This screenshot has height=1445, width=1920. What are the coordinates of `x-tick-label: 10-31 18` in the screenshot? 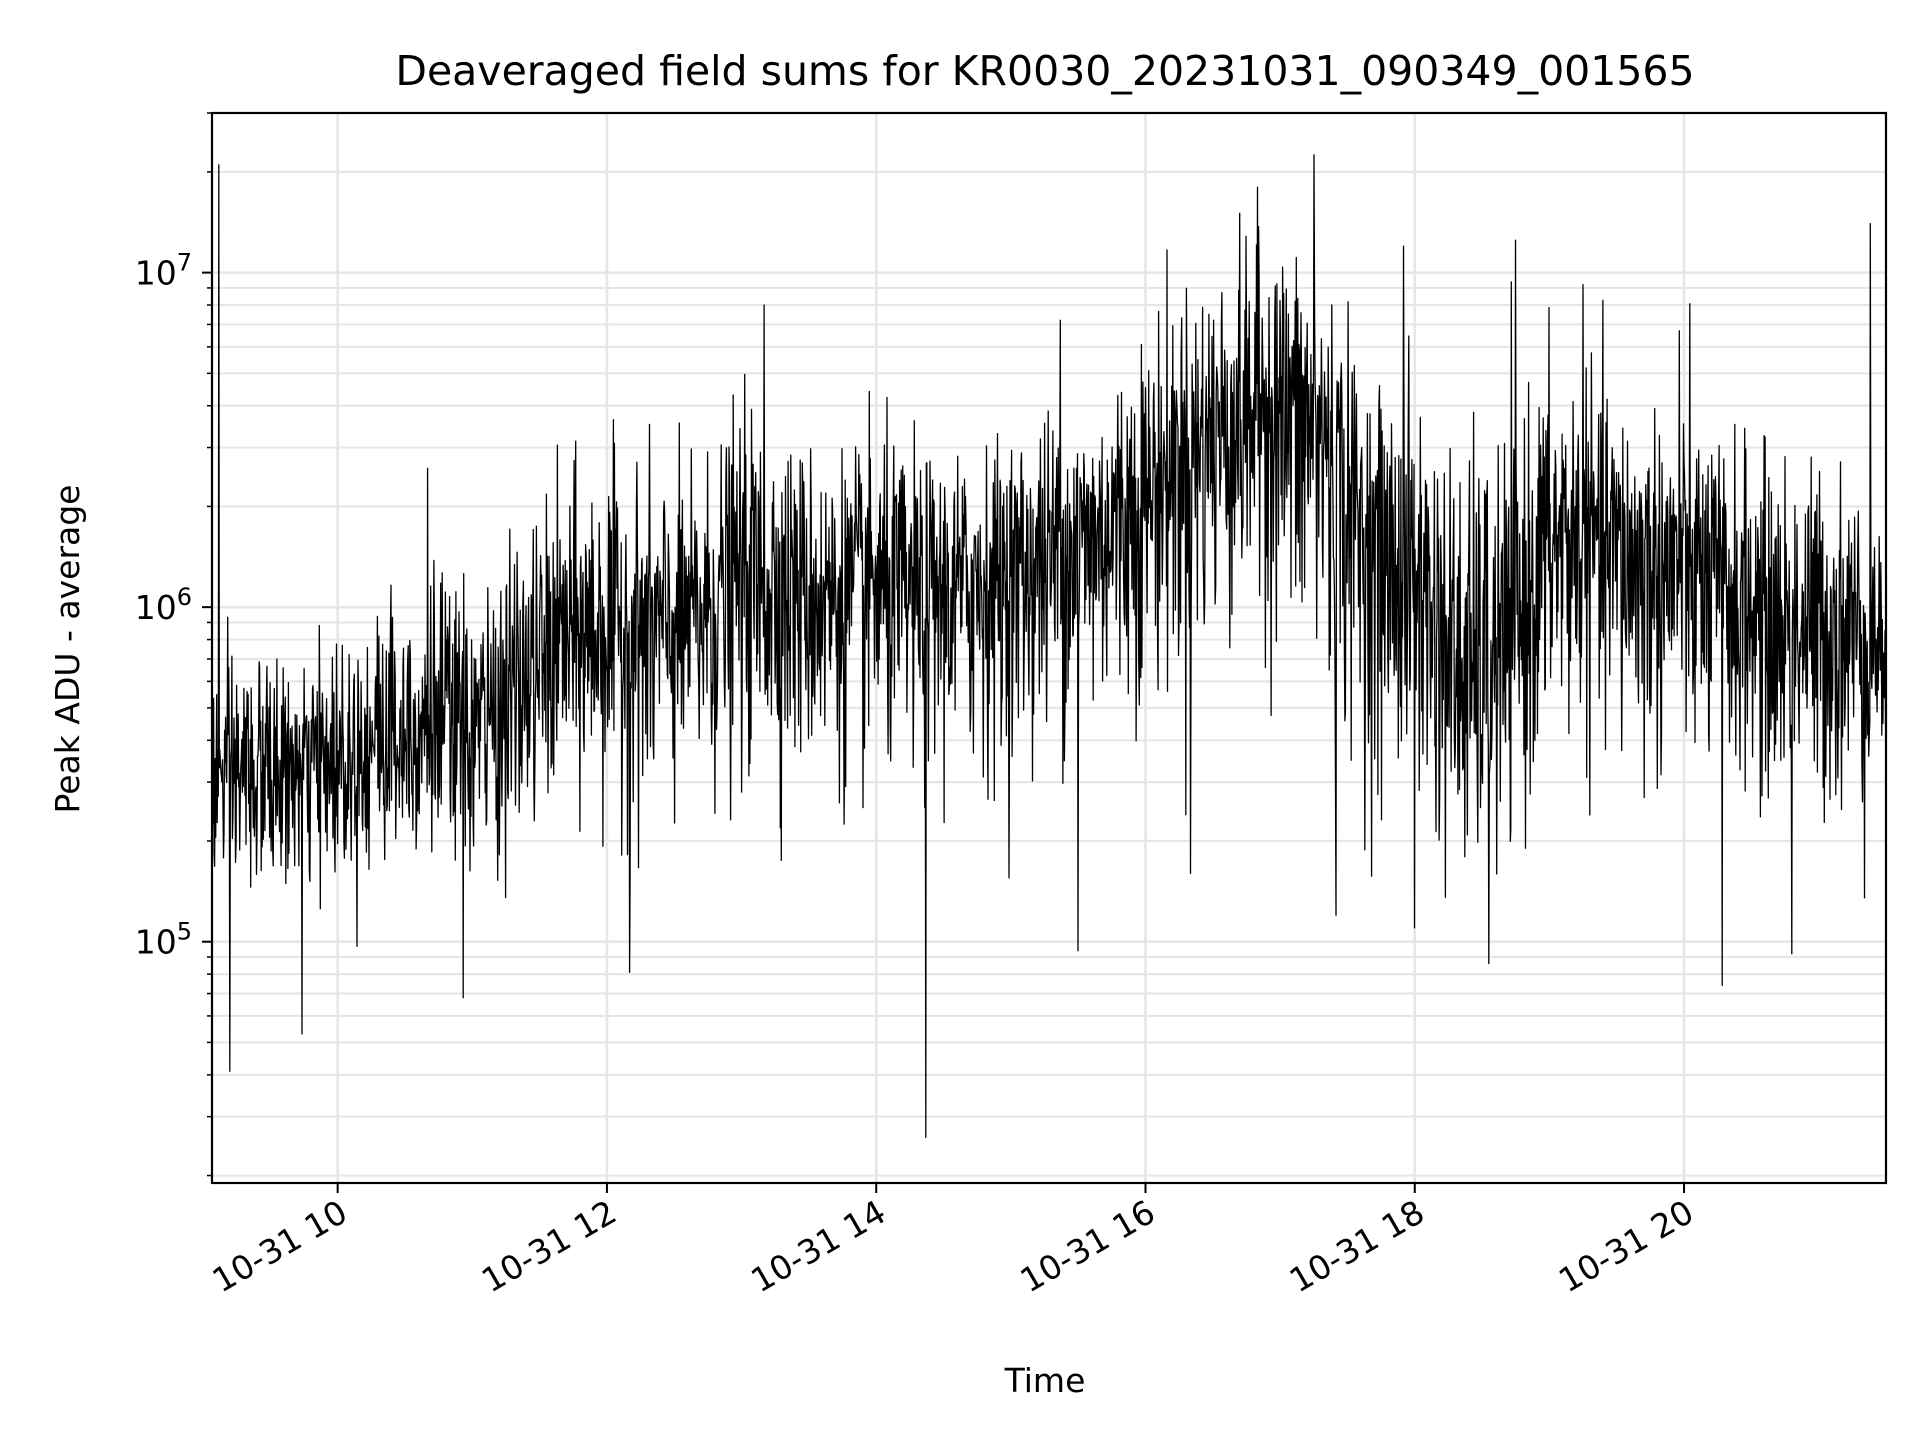 It's located at (1357, 1246).